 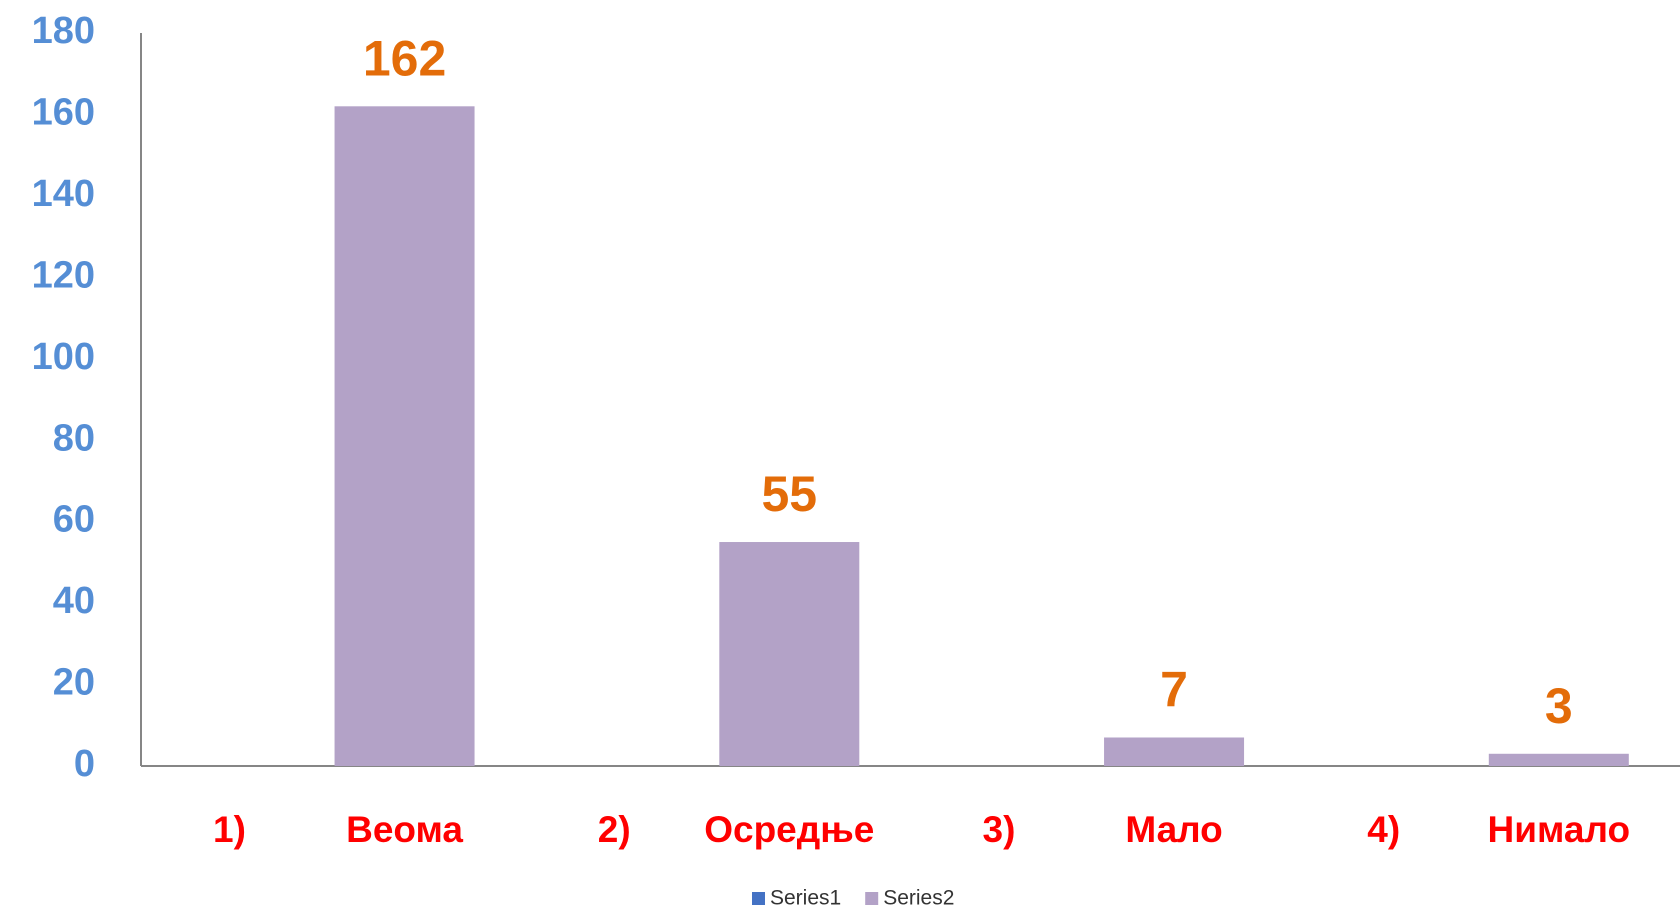 What do you see at coordinates (1383, 829) in the screenshot?
I see `x-tick-label: 4)` at bounding box center [1383, 829].